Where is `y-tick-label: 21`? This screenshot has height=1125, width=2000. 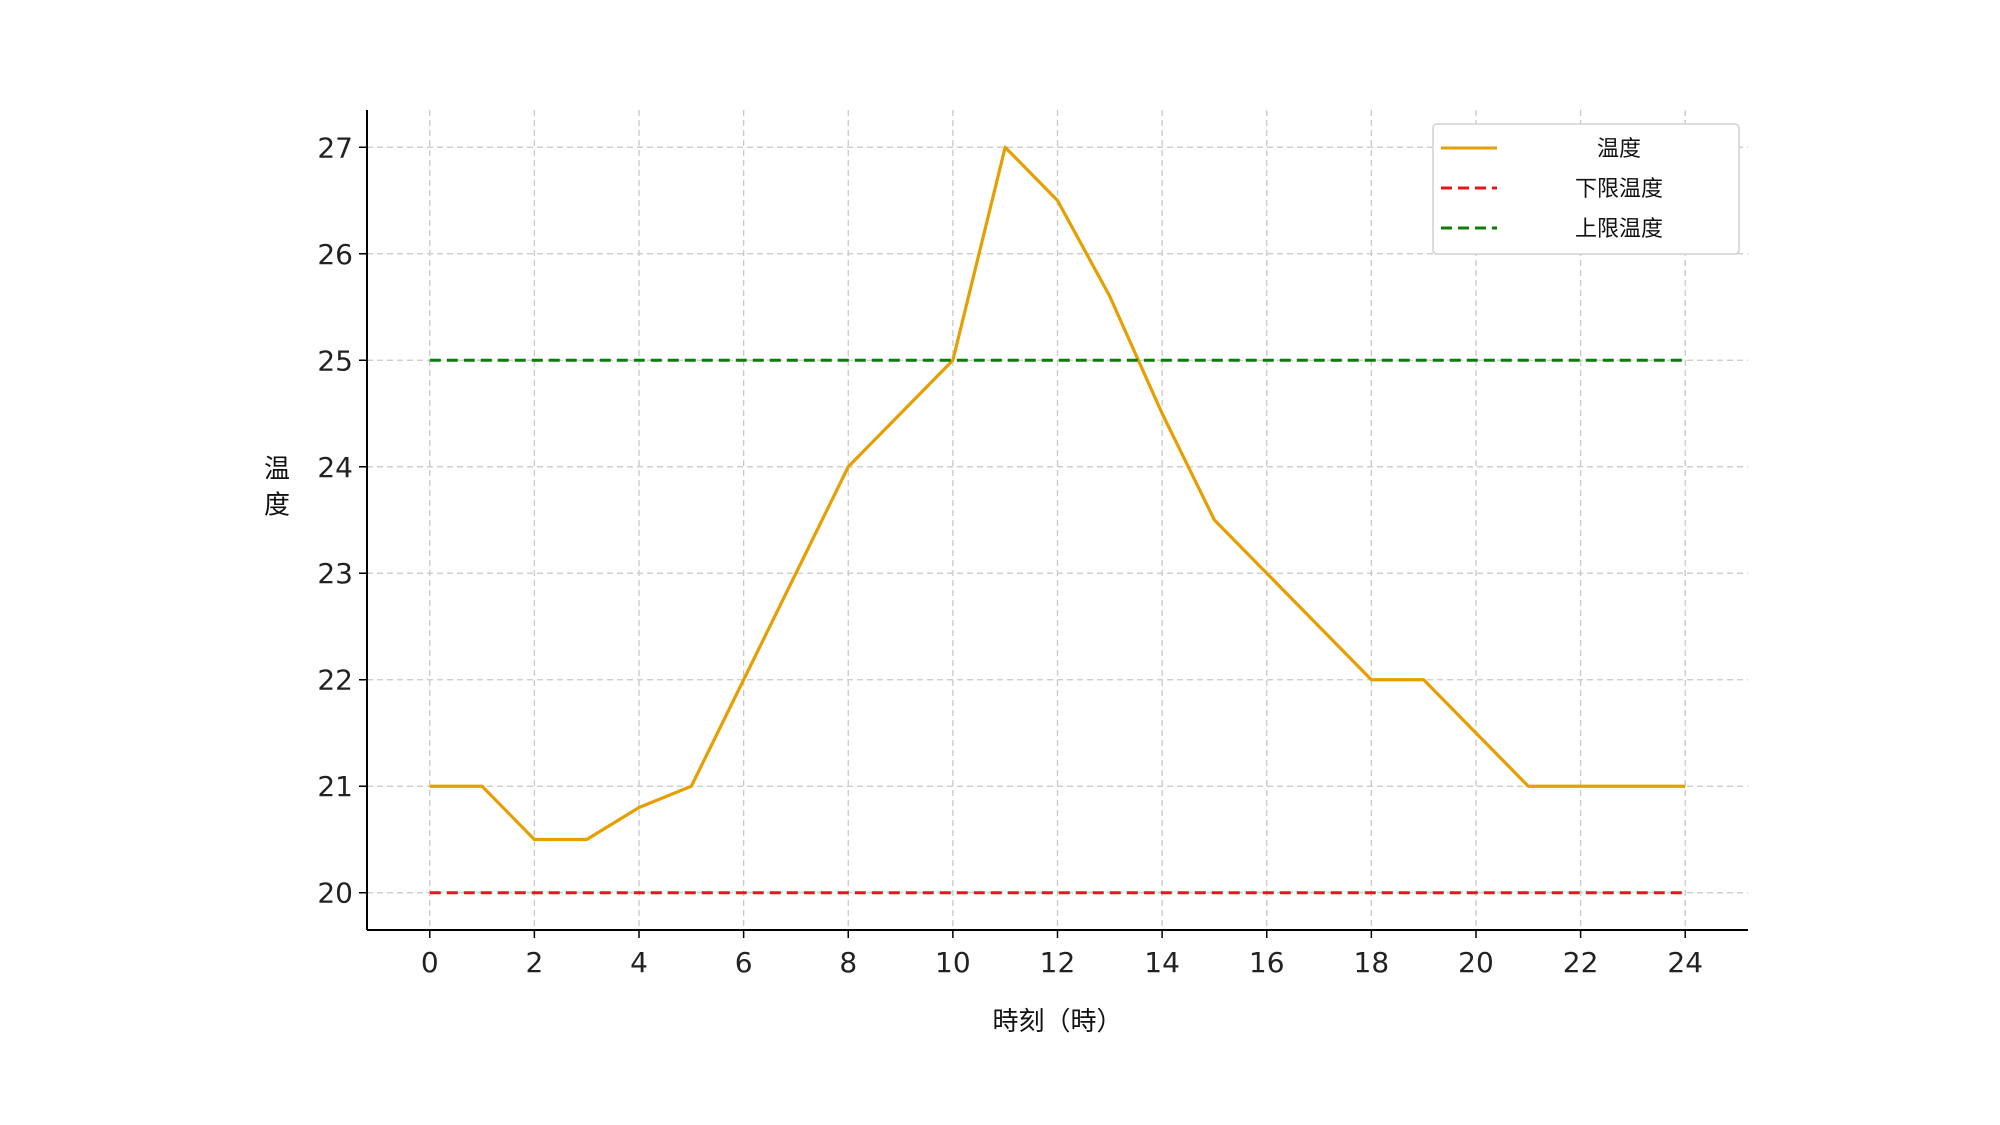
y-tick-label: 21 is located at coordinates (335, 786).